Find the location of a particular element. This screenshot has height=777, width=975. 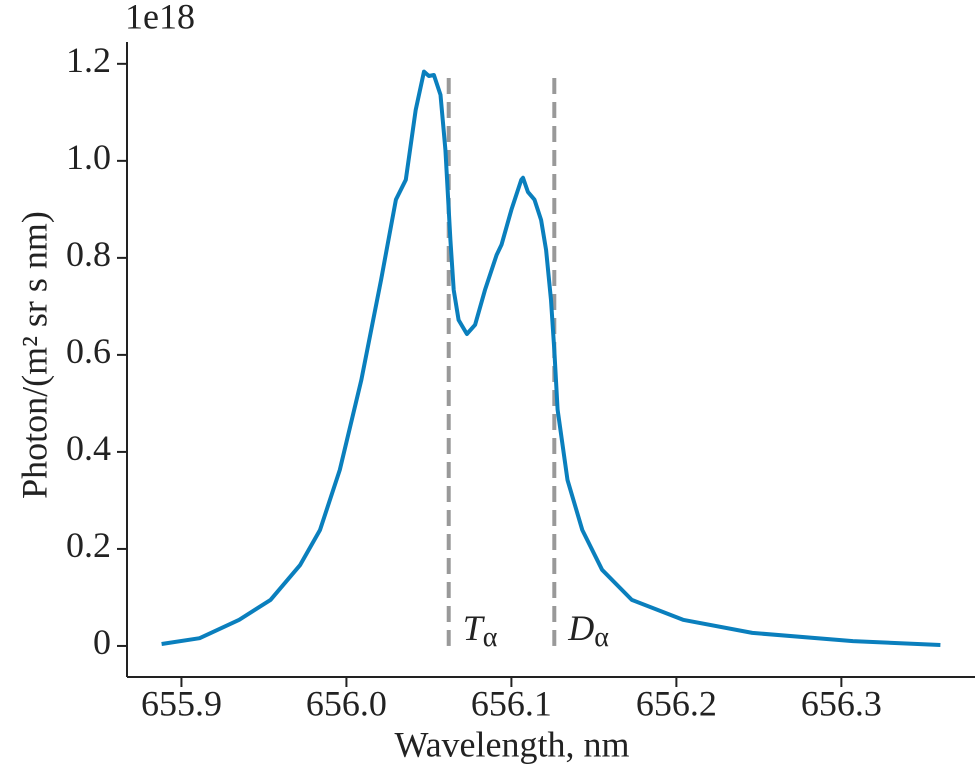

y-axis-label: Photon/(m² sr s nm) is located at coordinates (34, 355).